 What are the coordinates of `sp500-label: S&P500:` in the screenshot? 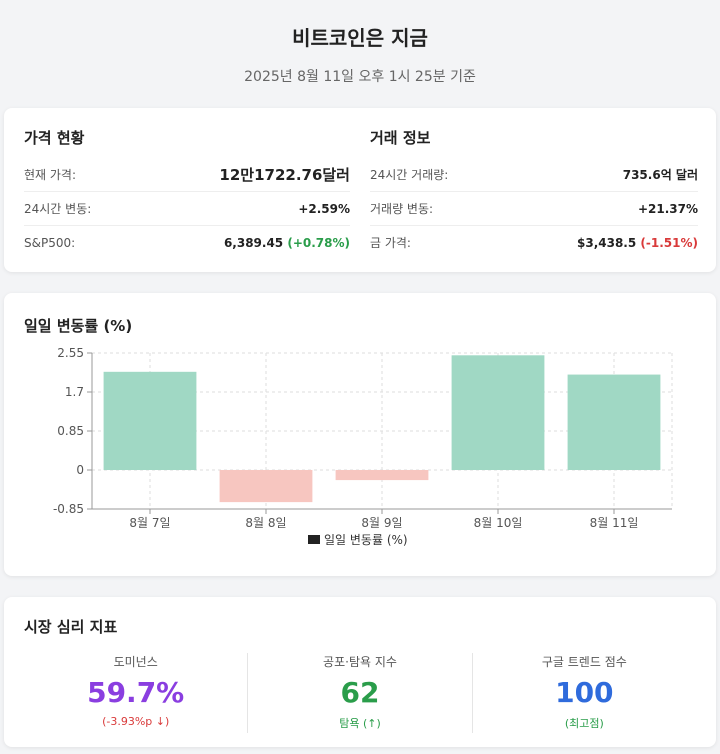 It's located at (50, 242).